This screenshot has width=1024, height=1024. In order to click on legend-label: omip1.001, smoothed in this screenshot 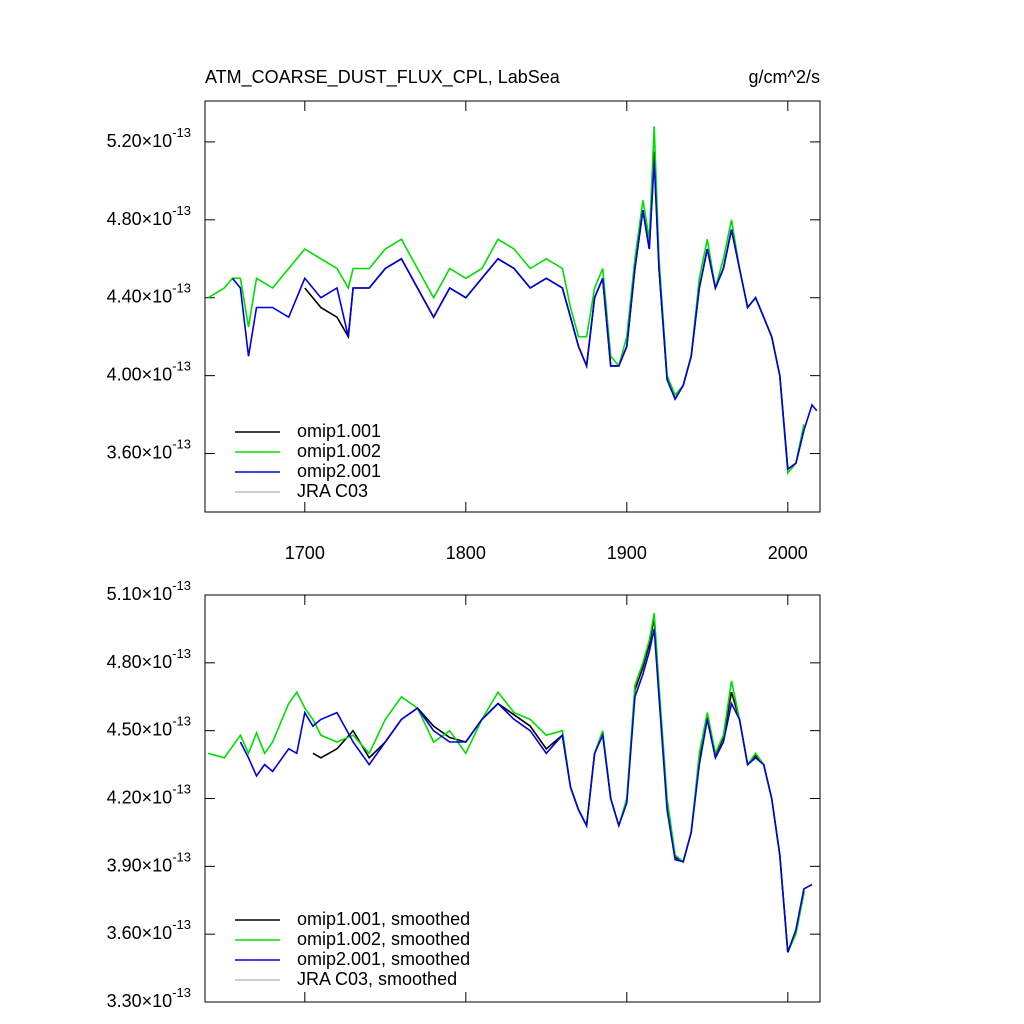, I will do `click(383, 919)`.